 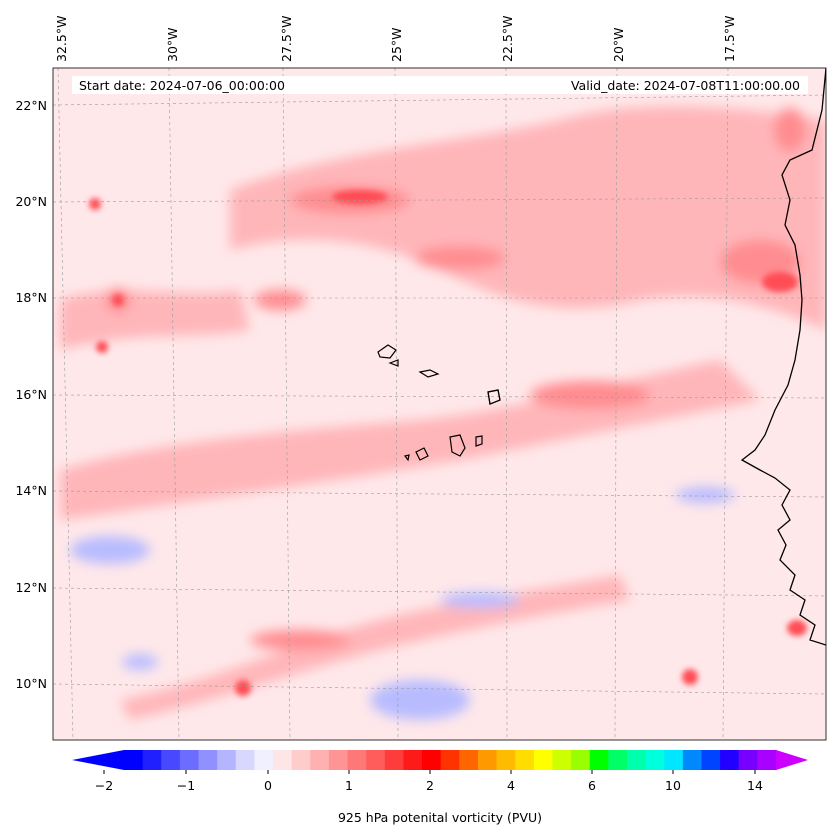 What do you see at coordinates (440, 817) in the screenshot?
I see `colorbar-label: 925 hPa potenital vorticity (PVU)` at bounding box center [440, 817].